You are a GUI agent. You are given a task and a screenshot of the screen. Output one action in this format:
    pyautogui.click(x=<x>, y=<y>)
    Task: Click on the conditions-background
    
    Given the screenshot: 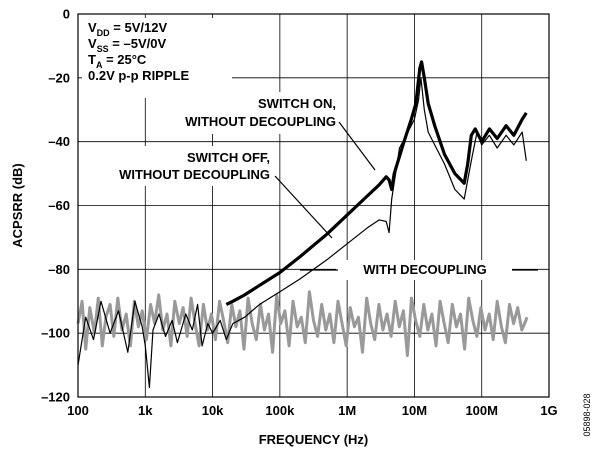 What is the action you would take?
    pyautogui.click(x=157, y=58)
    